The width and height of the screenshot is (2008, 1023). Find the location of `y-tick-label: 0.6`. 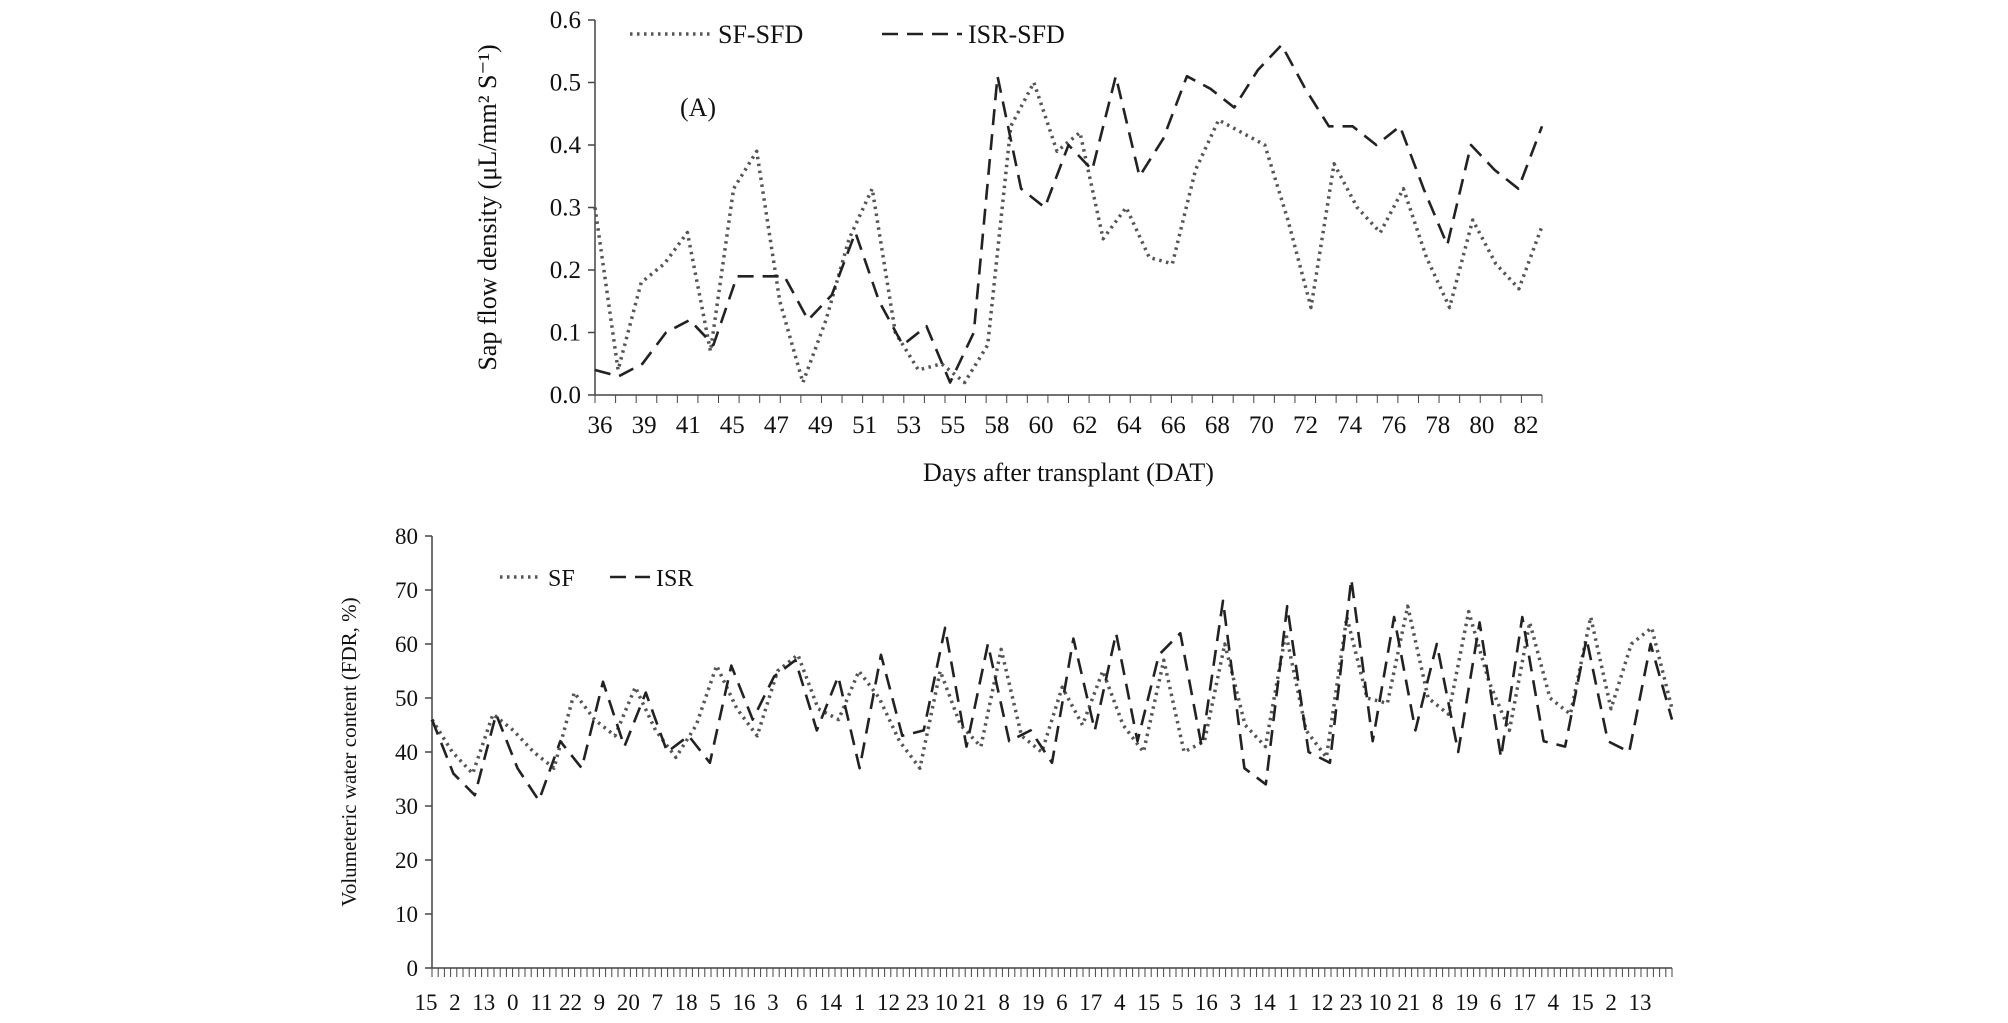

y-tick-label: 0.6 is located at coordinates (565, 20).